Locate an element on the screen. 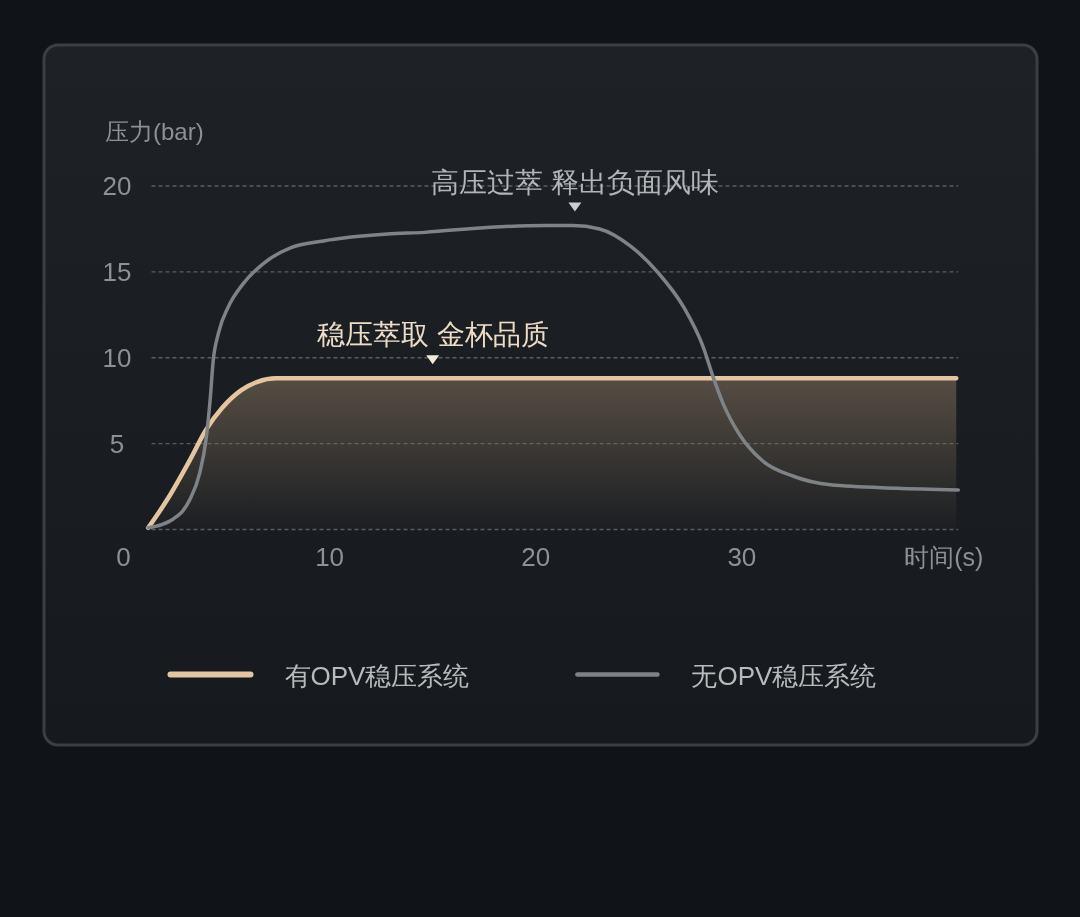  x-tick-label: 20 is located at coordinates (536, 556).